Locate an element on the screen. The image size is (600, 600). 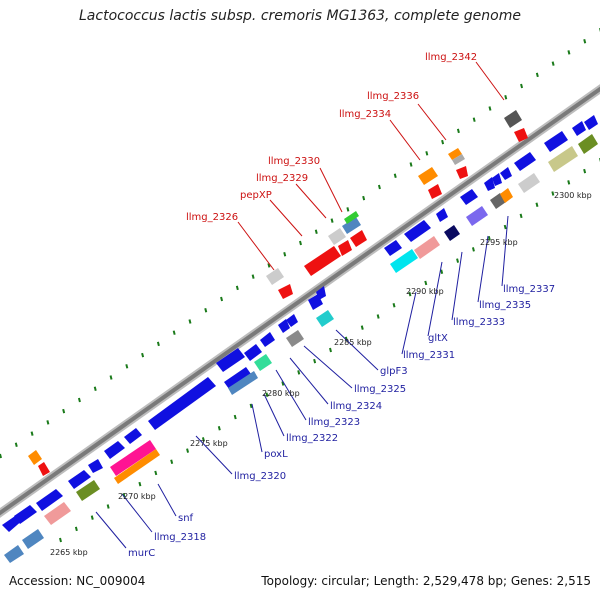
gene-label: llmg_2326 is located at coordinates (212, 217).